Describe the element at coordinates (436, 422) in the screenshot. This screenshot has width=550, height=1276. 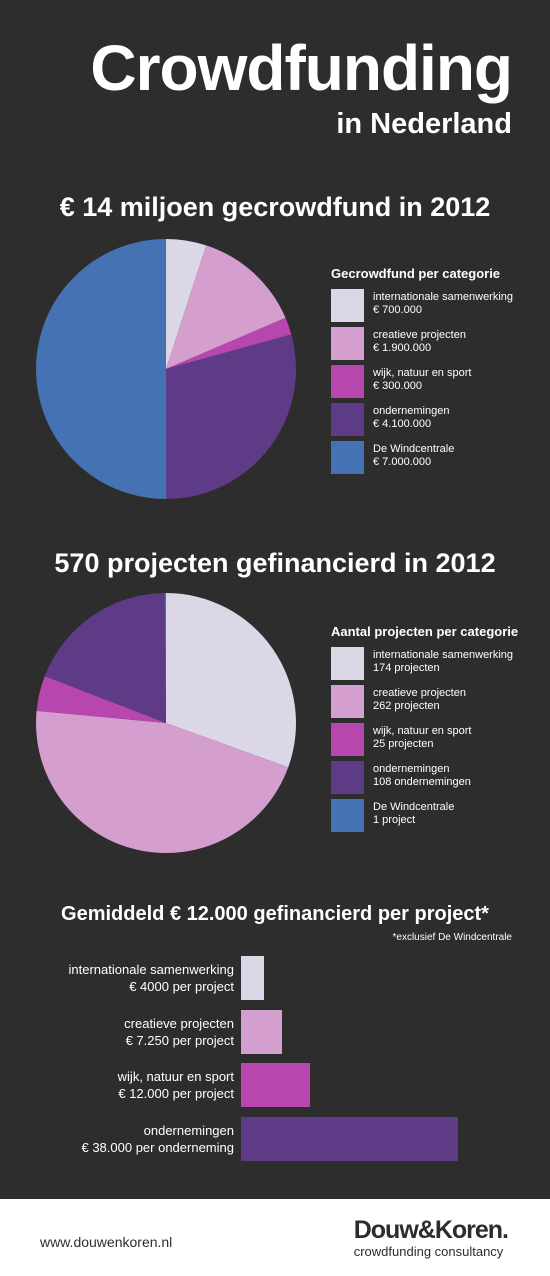
I see `legend-item: ondernemingen € 4.100.000` at that location.